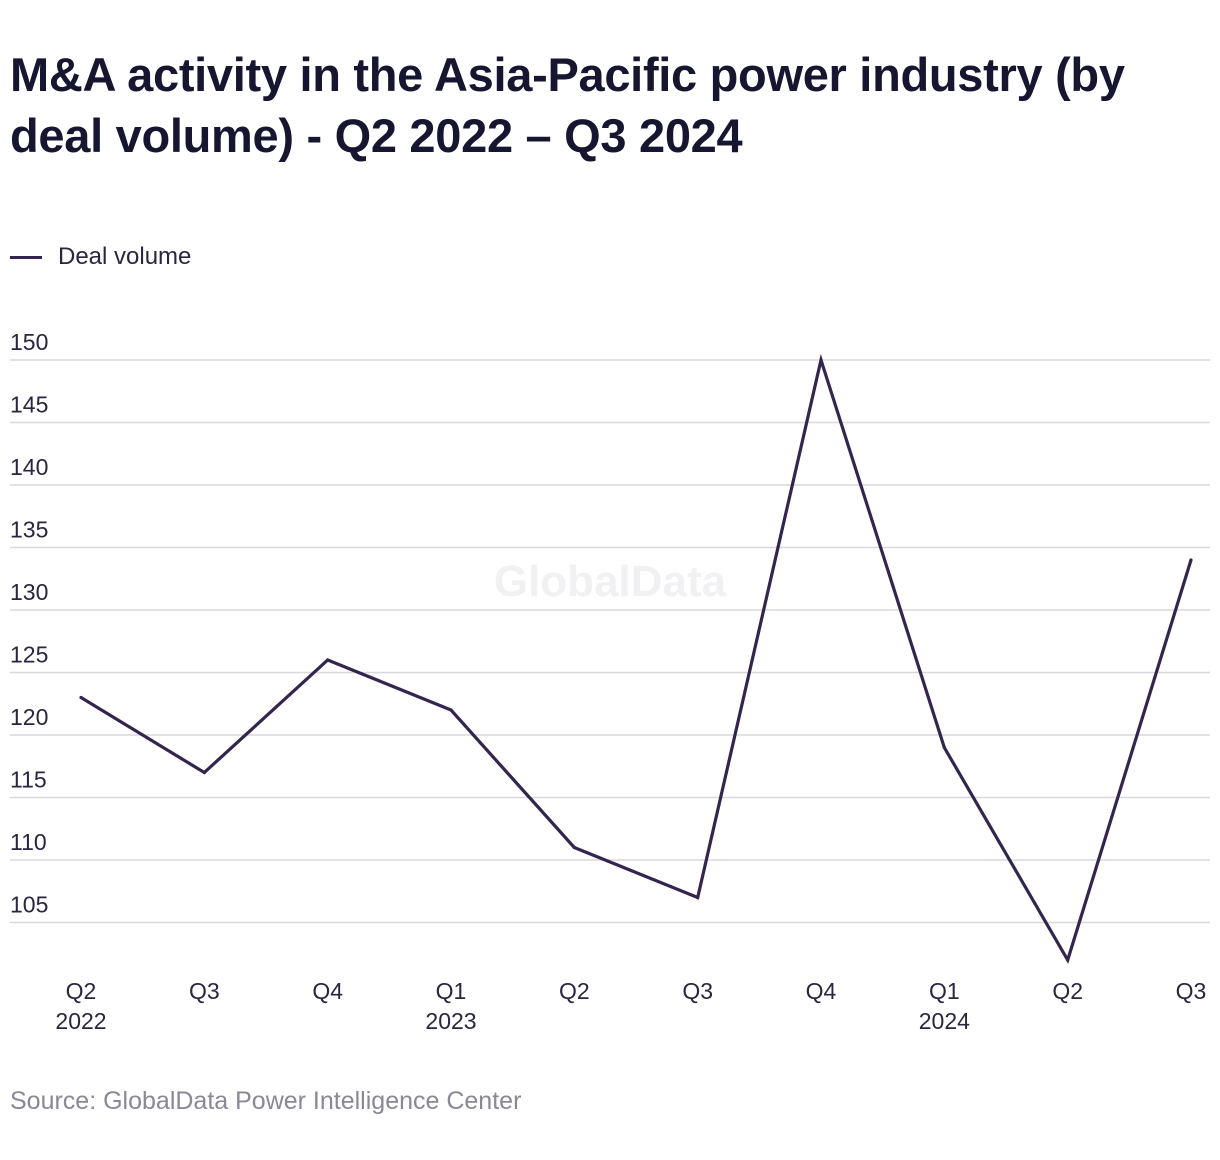 The height and width of the screenshot is (1160, 1220). Describe the element at coordinates (1191, 991) in the screenshot. I see `x-tick-label-10: Q3` at that location.